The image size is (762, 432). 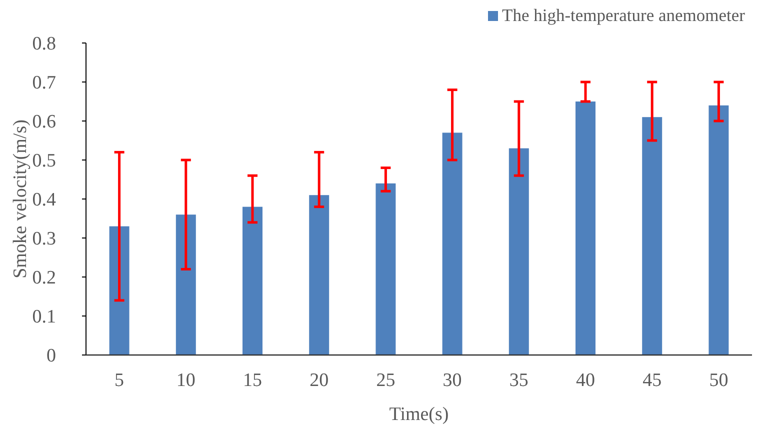 I want to click on x-tick-label: 30, so click(x=452, y=380).